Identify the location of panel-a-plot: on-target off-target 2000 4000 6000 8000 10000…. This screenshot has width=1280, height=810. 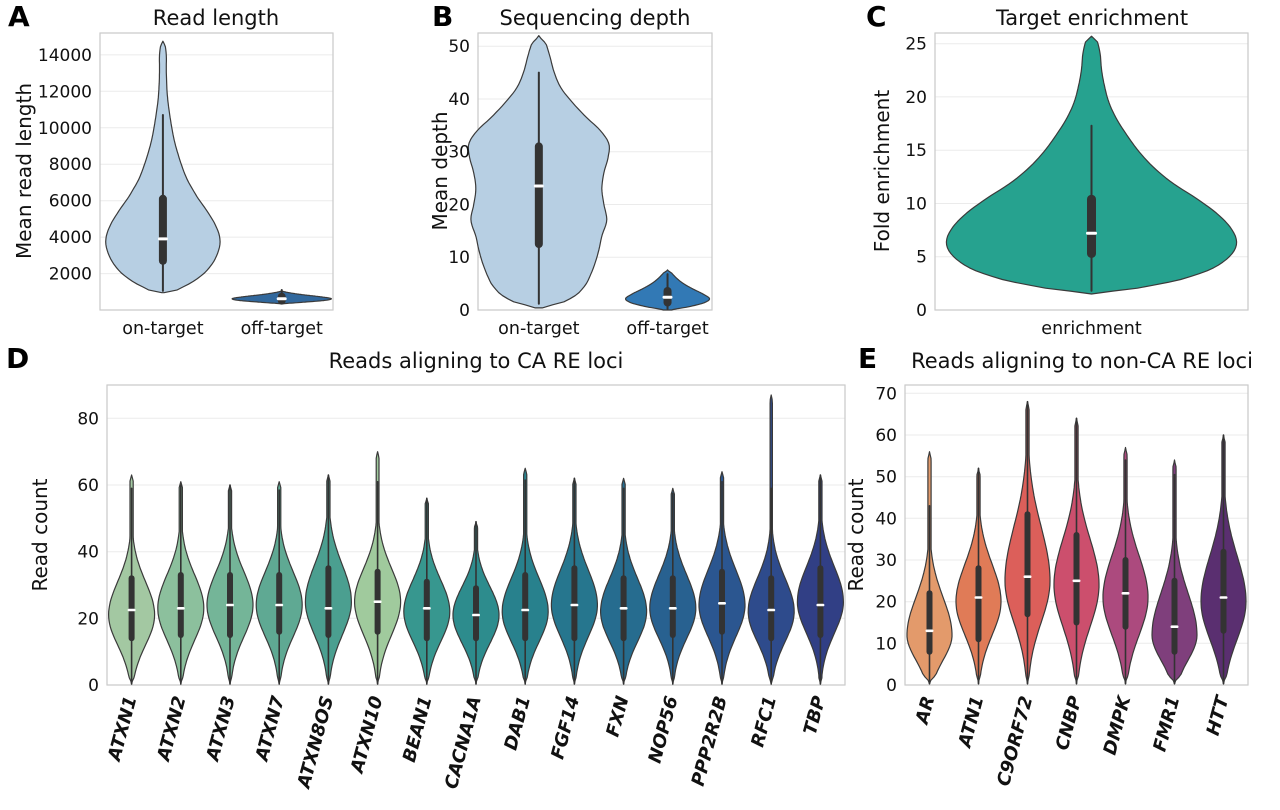
(186, 185).